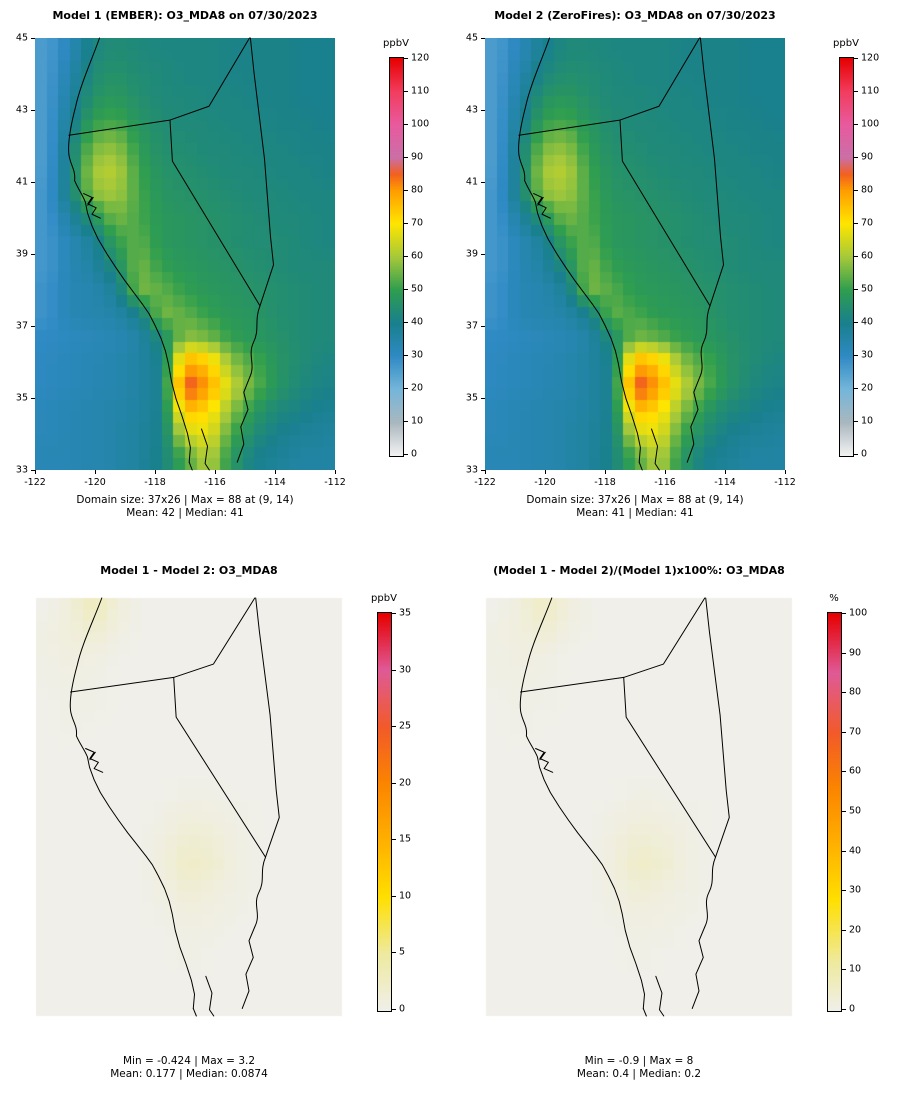 The image size is (900, 1110). I want to click on y-axis-tick-label: 41, so click(21, 182).